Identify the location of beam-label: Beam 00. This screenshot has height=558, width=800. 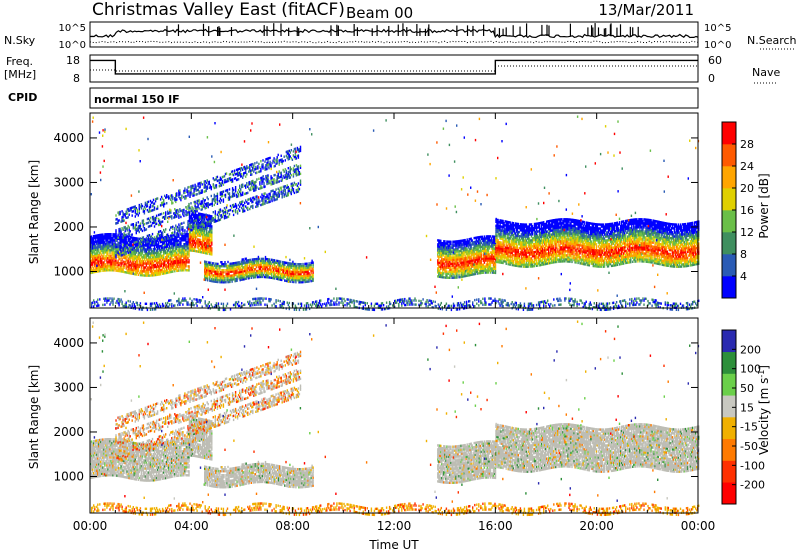
(379, 13).